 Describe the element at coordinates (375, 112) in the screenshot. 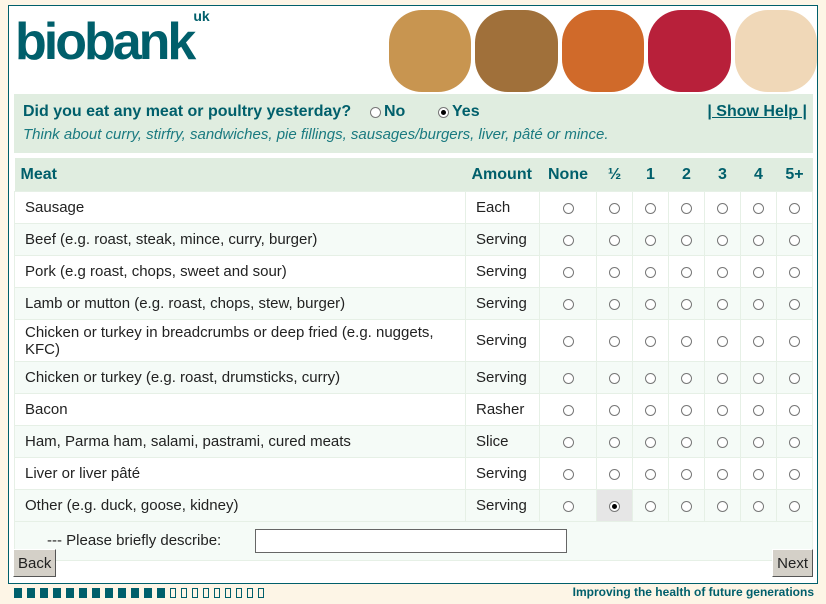

I see `radio-no` at that location.